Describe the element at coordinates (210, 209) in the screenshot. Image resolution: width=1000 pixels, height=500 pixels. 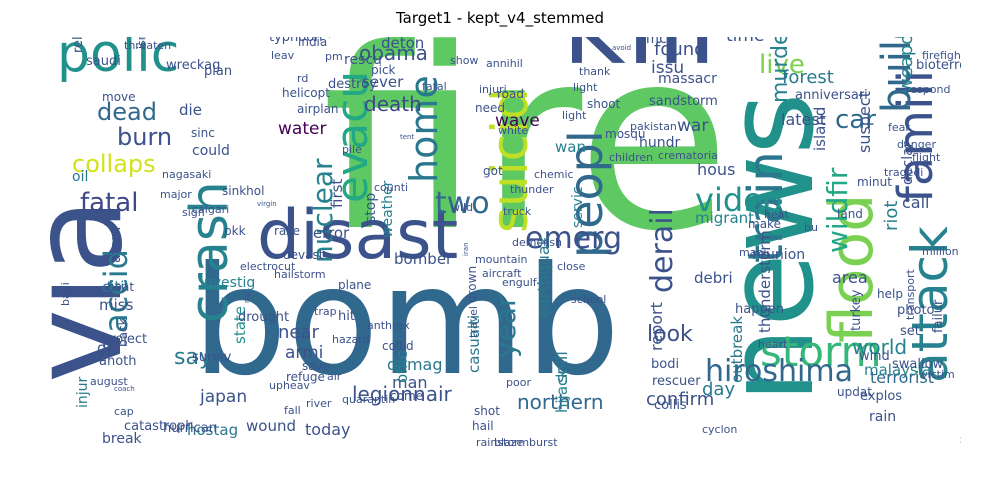
I see `word-calgari: calgari` at that location.